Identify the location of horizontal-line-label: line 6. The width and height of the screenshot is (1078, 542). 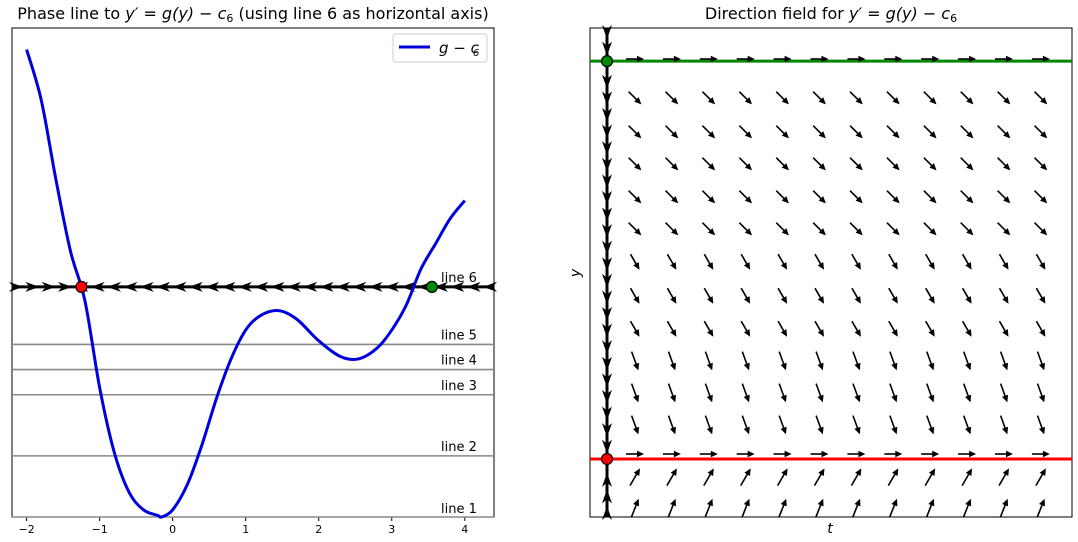
(459, 278).